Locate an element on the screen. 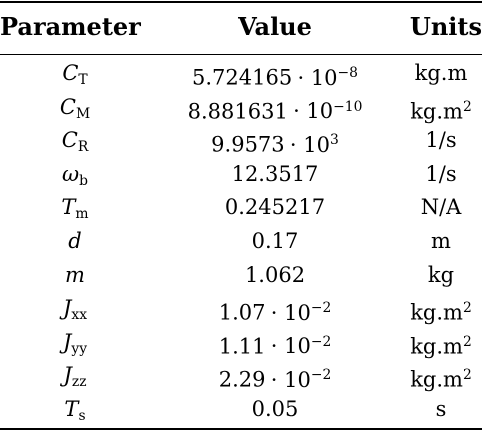 The image size is (482, 434). value-mantissa: 2.29 is located at coordinates (242, 379).